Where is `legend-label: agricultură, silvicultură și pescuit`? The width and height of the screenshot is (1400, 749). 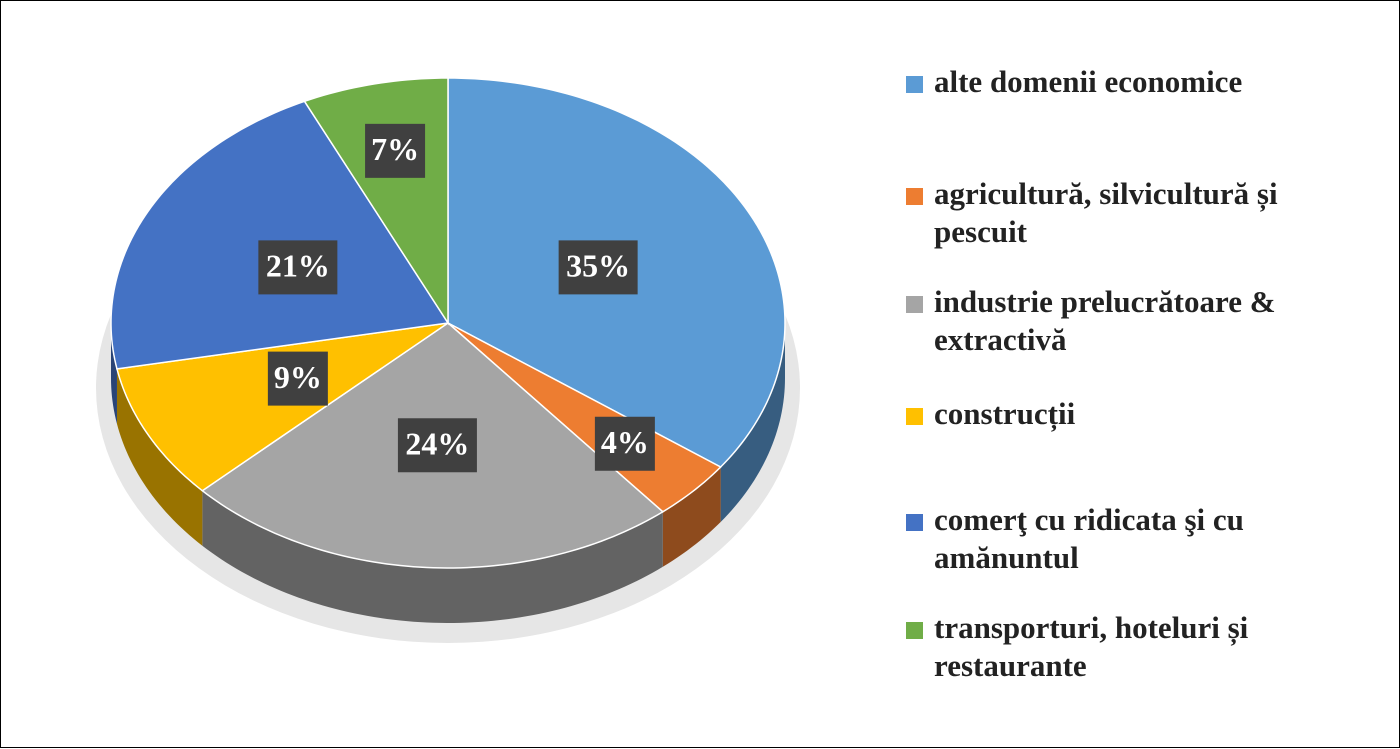
legend-label: agricultură, silvicultură și pescuit is located at coordinates (1106, 212).